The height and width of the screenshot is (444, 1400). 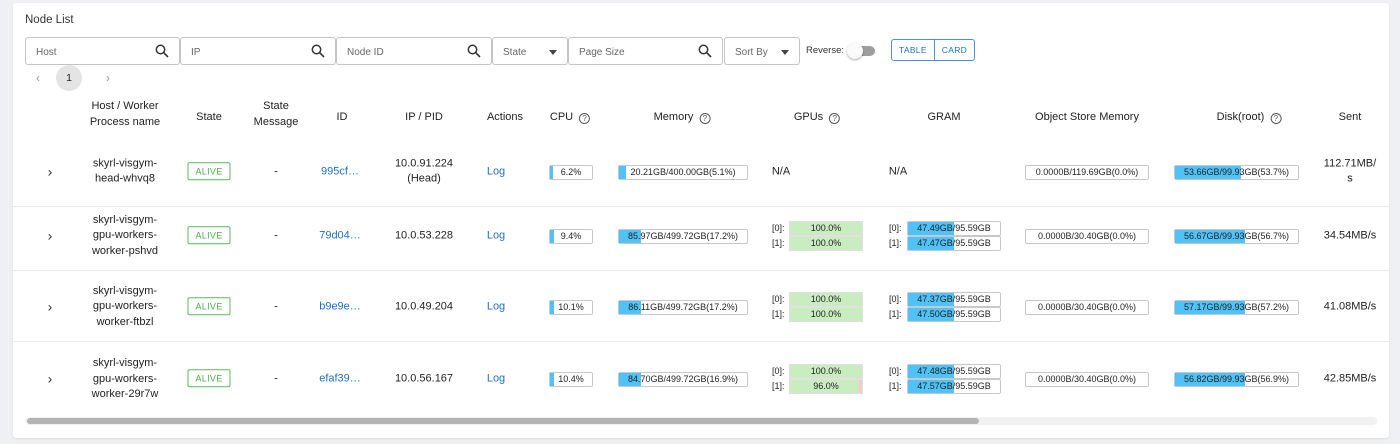 I want to click on memory-bar-text: 86.11GB/499.72GB(17.2%), so click(x=683, y=307).